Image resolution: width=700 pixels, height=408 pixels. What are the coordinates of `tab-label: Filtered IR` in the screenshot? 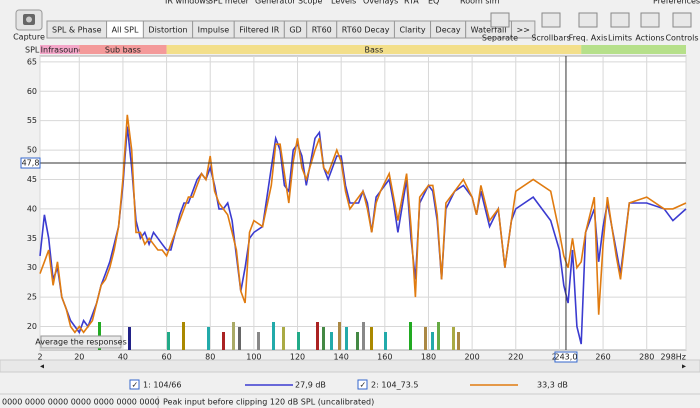 It's located at (259, 30).